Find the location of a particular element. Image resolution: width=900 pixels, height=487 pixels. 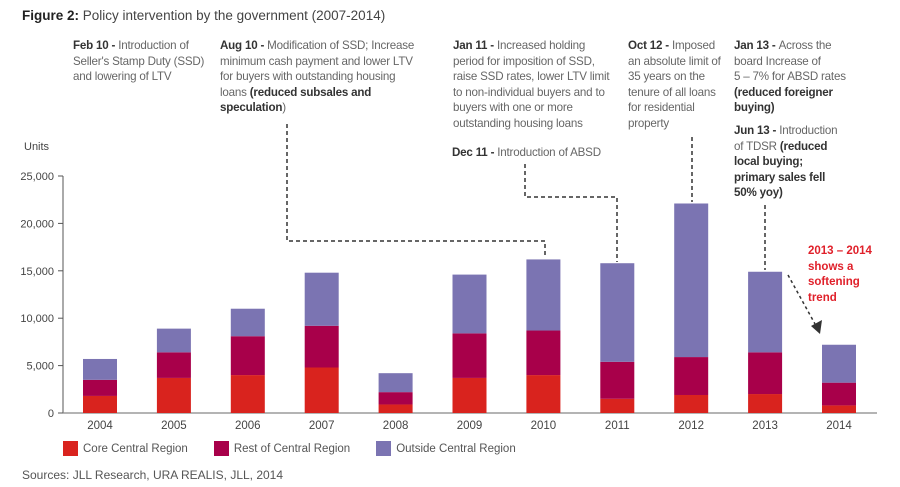

y-tick-label: 5,000 is located at coordinates (40, 367).